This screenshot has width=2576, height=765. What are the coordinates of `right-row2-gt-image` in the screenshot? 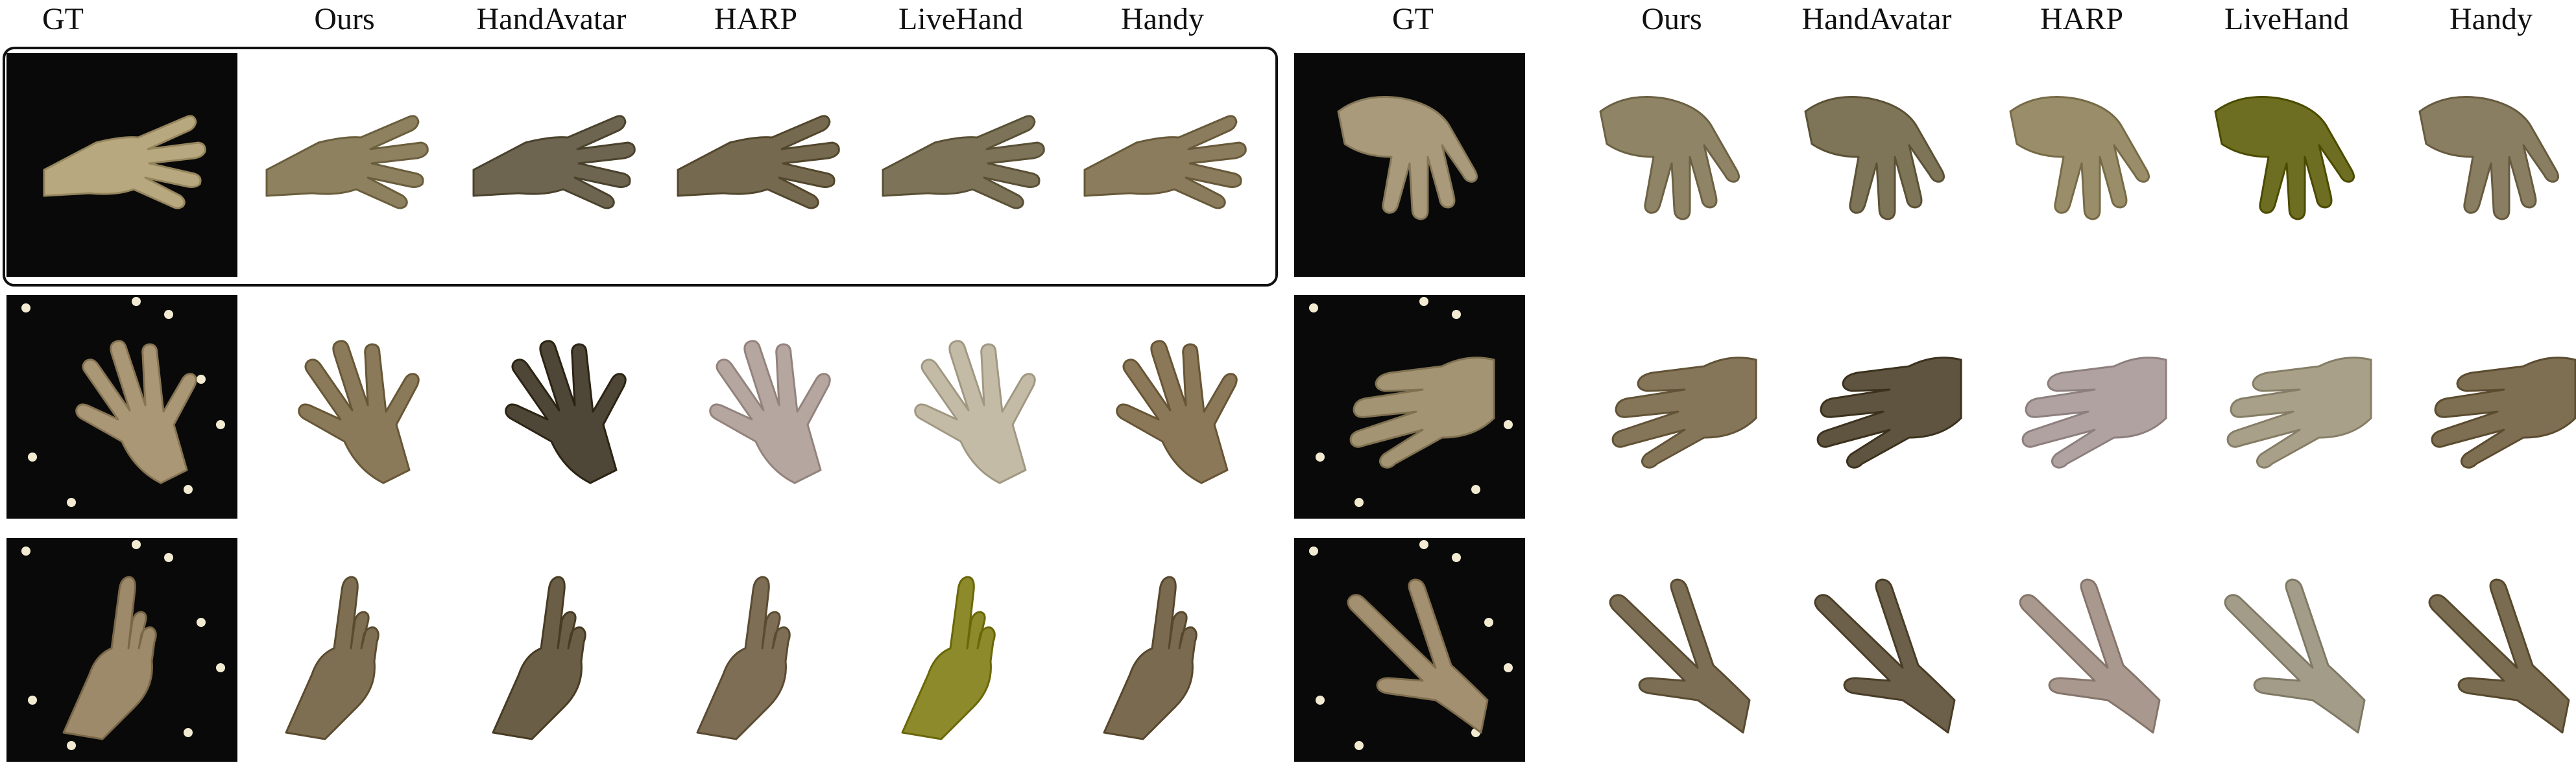 It's located at (1409, 407).